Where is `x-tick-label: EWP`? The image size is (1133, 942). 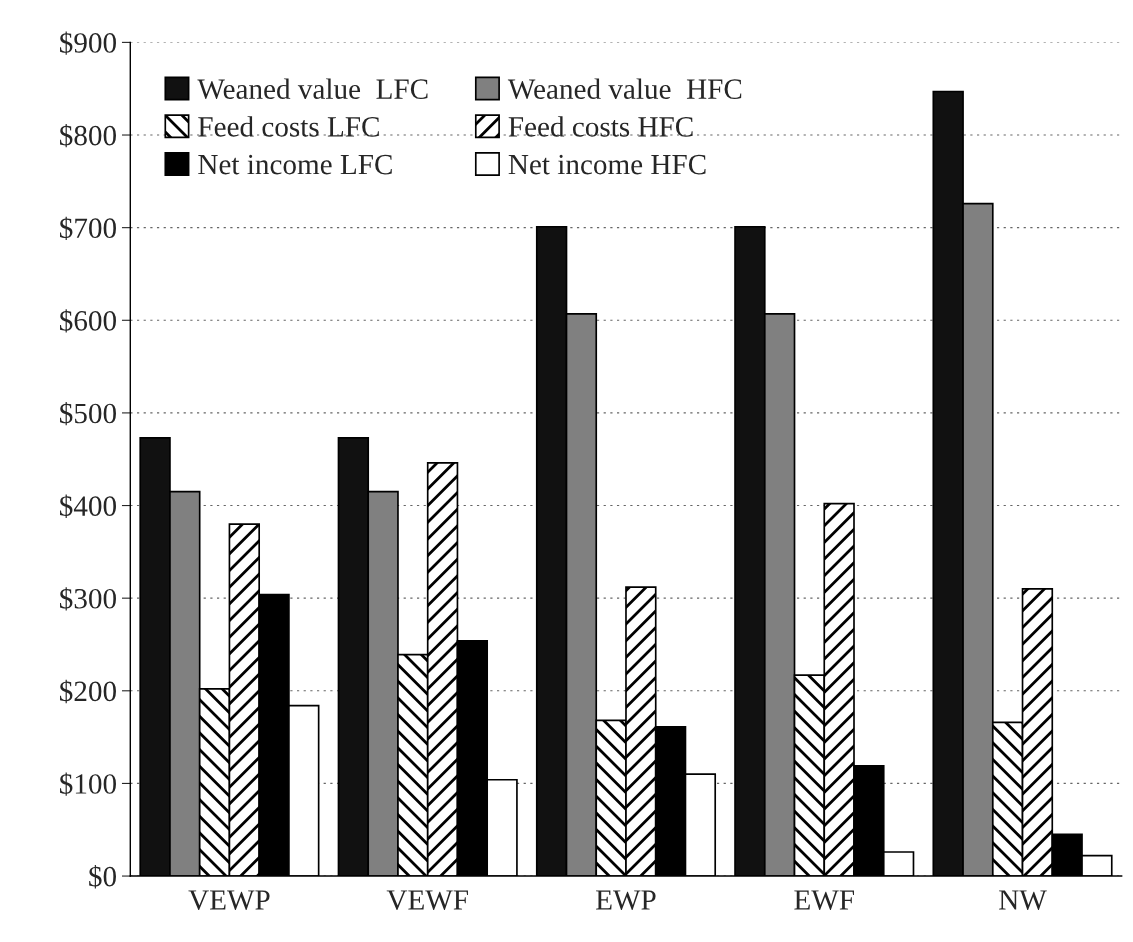 x-tick-label: EWP is located at coordinates (626, 900).